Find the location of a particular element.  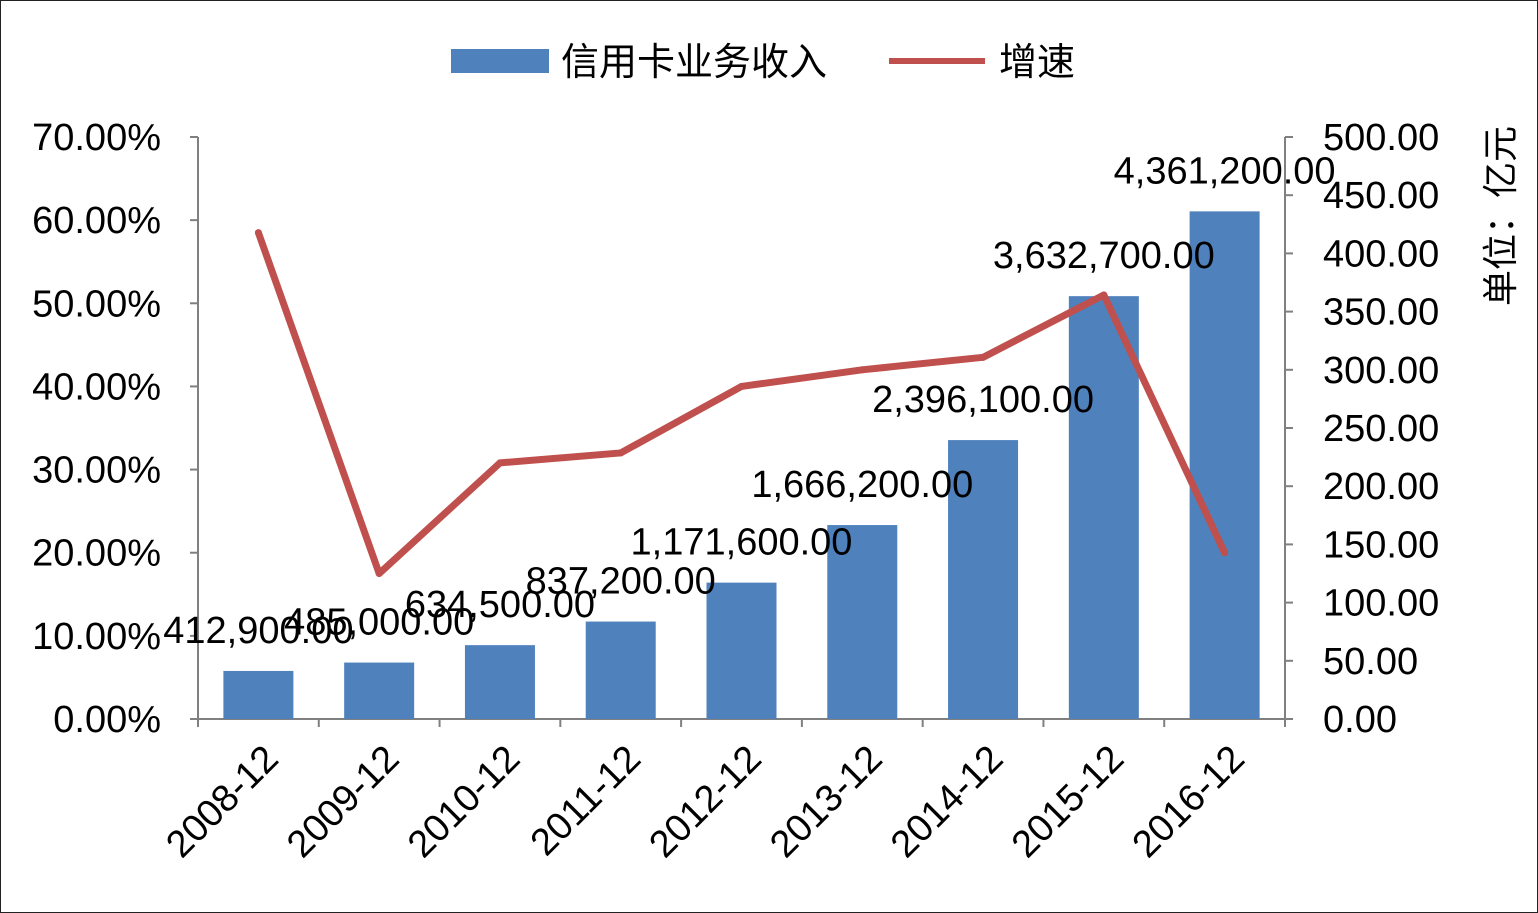

bar-data-label: 837,200.00 is located at coordinates (621, 582).